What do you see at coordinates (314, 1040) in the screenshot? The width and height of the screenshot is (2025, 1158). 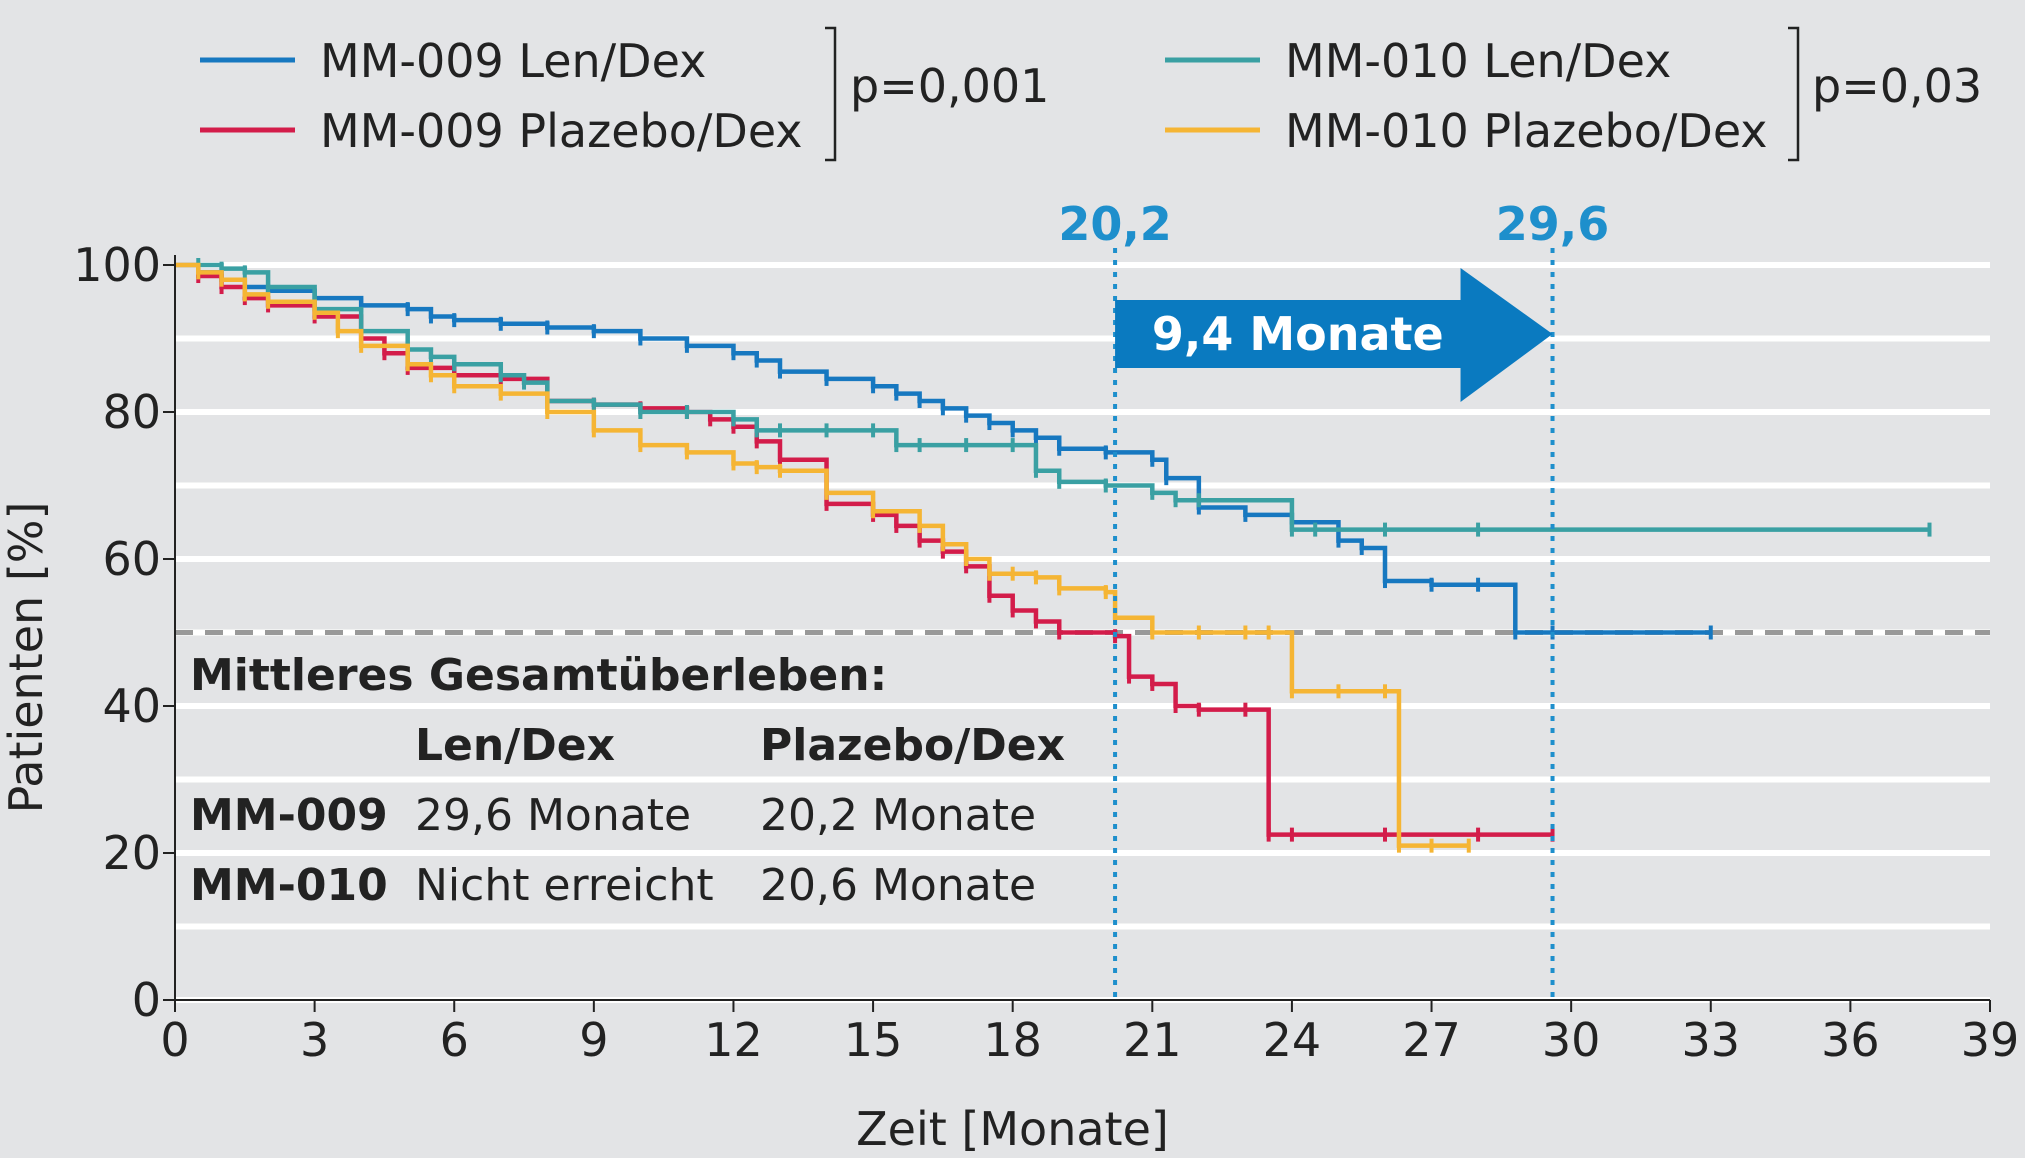 I see `x-tick-label: 3` at bounding box center [314, 1040].